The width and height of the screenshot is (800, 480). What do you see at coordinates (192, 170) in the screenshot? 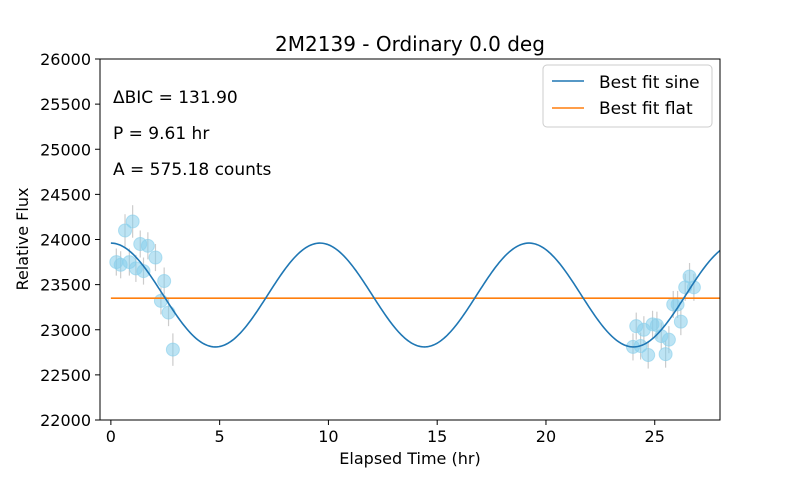
I see `annotation-amplitude: A = 575.18 counts` at bounding box center [192, 170].